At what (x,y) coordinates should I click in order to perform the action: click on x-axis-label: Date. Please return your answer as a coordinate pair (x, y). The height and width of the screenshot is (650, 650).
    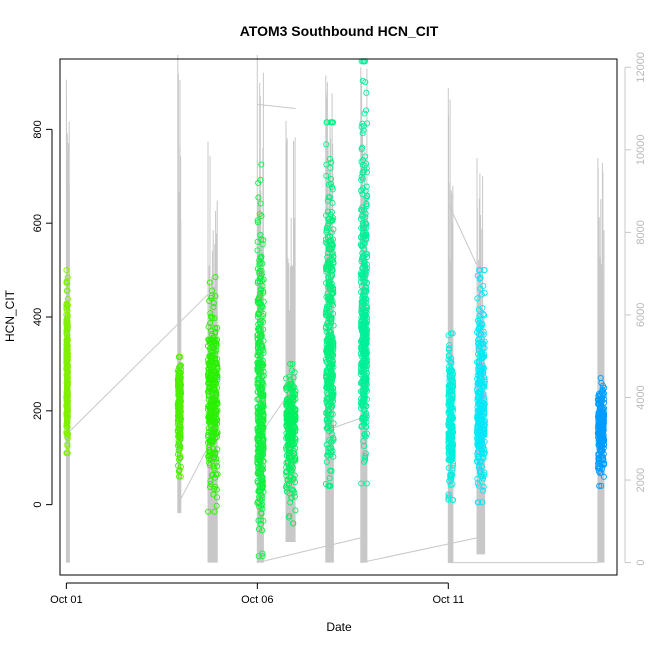
    Looking at the image, I should click on (339, 627).